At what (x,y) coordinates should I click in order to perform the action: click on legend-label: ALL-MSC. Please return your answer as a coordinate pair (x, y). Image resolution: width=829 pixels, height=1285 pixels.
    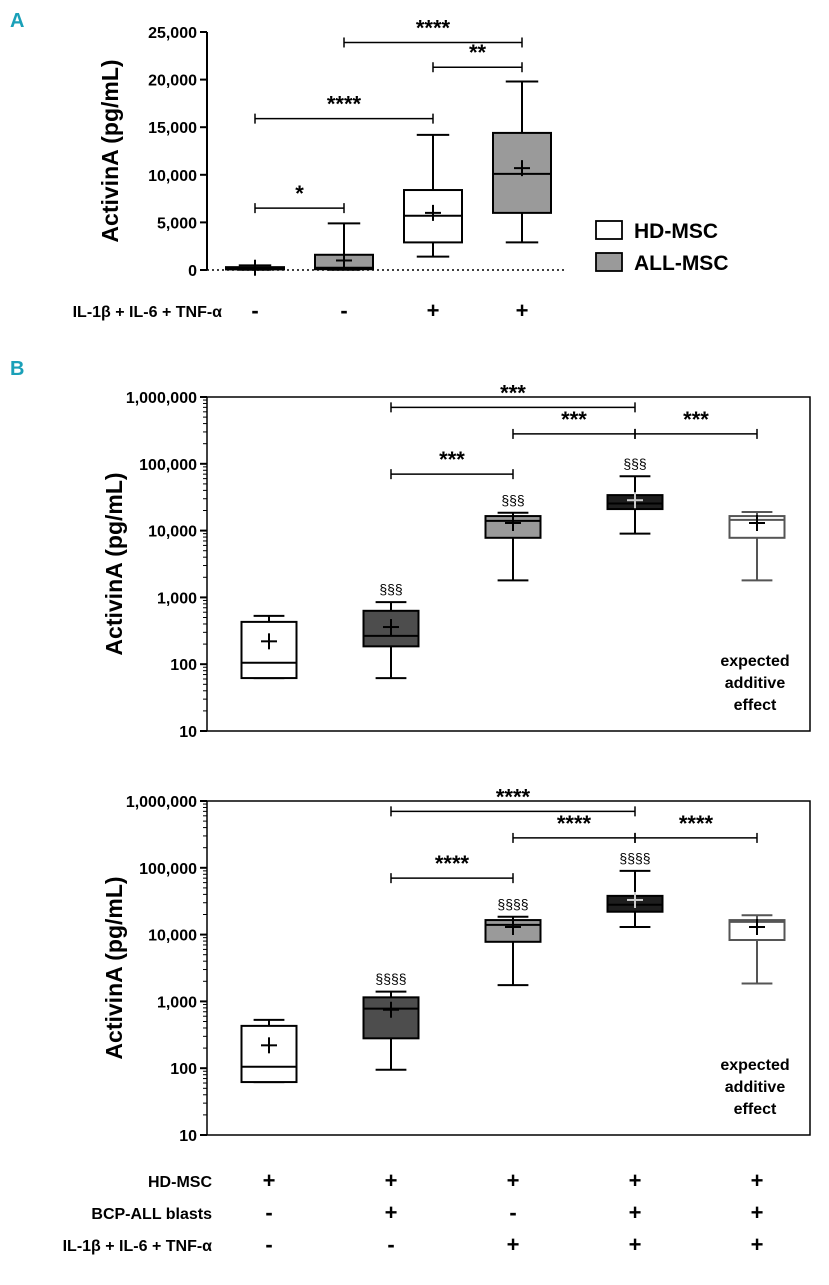
    Looking at the image, I should click on (681, 263).